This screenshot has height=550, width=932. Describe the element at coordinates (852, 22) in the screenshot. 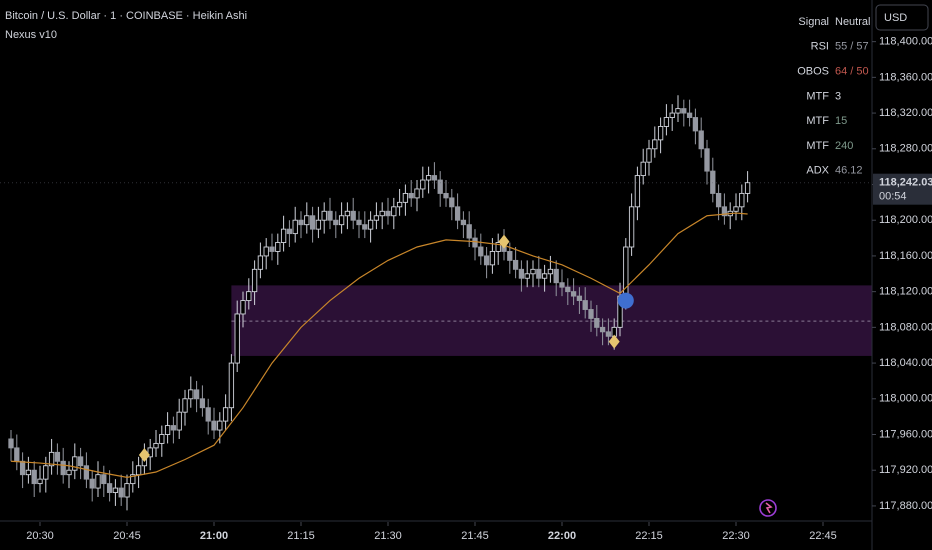

I see `table-value: Neutral` at that location.